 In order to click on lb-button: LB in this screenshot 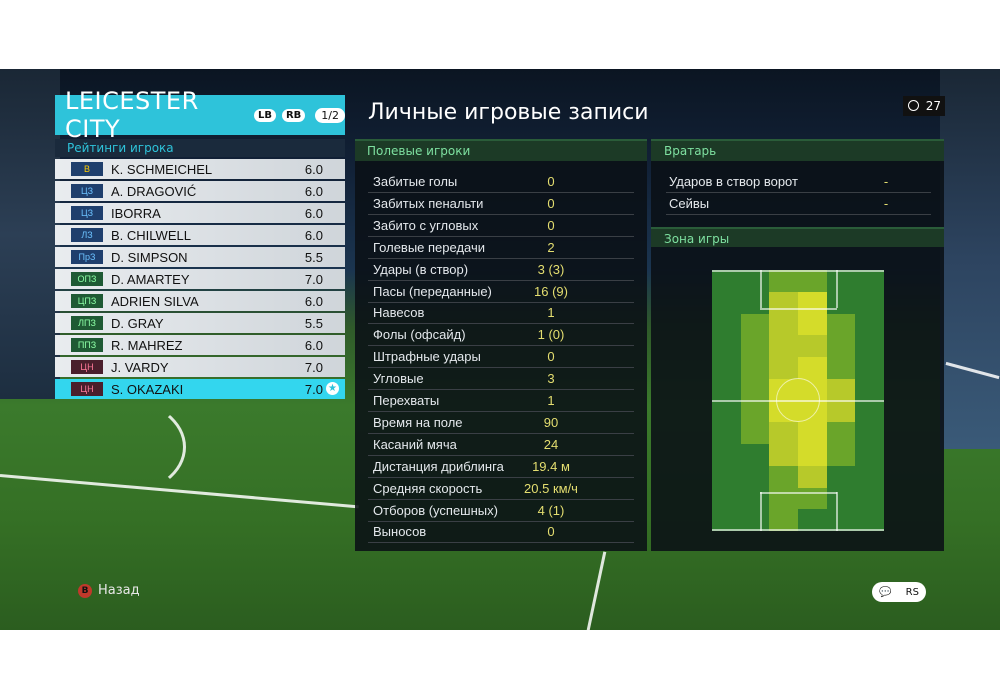, I will do `click(264, 115)`.